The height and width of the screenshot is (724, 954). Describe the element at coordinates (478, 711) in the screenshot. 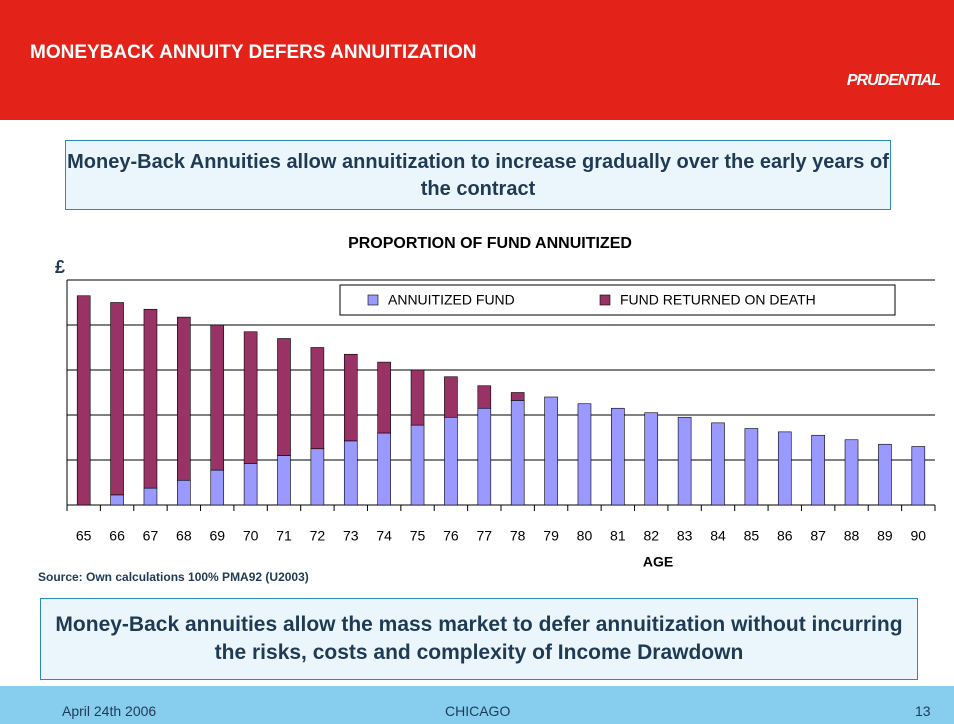

I see `footer-location: CHICAGO` at that location.